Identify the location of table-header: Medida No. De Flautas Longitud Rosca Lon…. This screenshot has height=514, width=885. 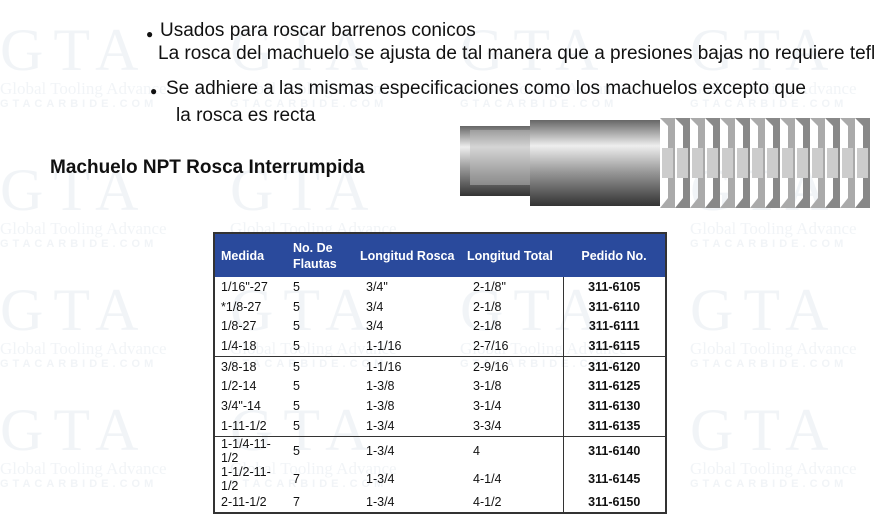
(440, 255).